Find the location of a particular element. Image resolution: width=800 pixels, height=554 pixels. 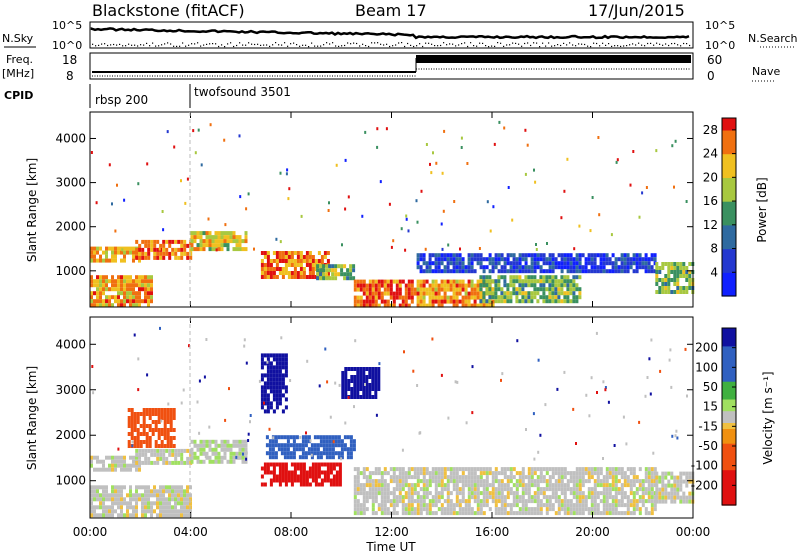

nave-top-tick: 60 is located at coordinates (714, 60).